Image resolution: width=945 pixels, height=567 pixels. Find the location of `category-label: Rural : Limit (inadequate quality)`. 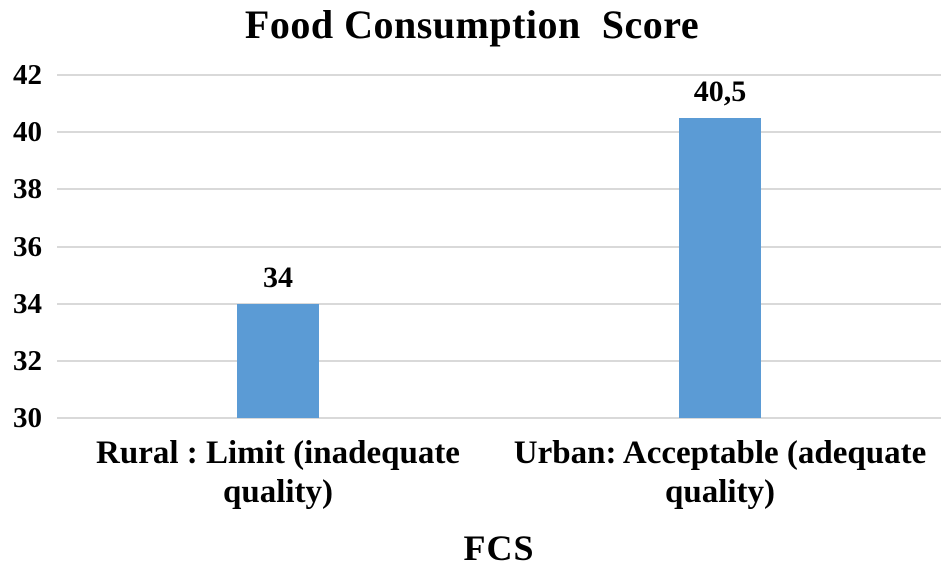

category-label: Rural : Limit (inadequate quality) is located at coordinates (278, 472).